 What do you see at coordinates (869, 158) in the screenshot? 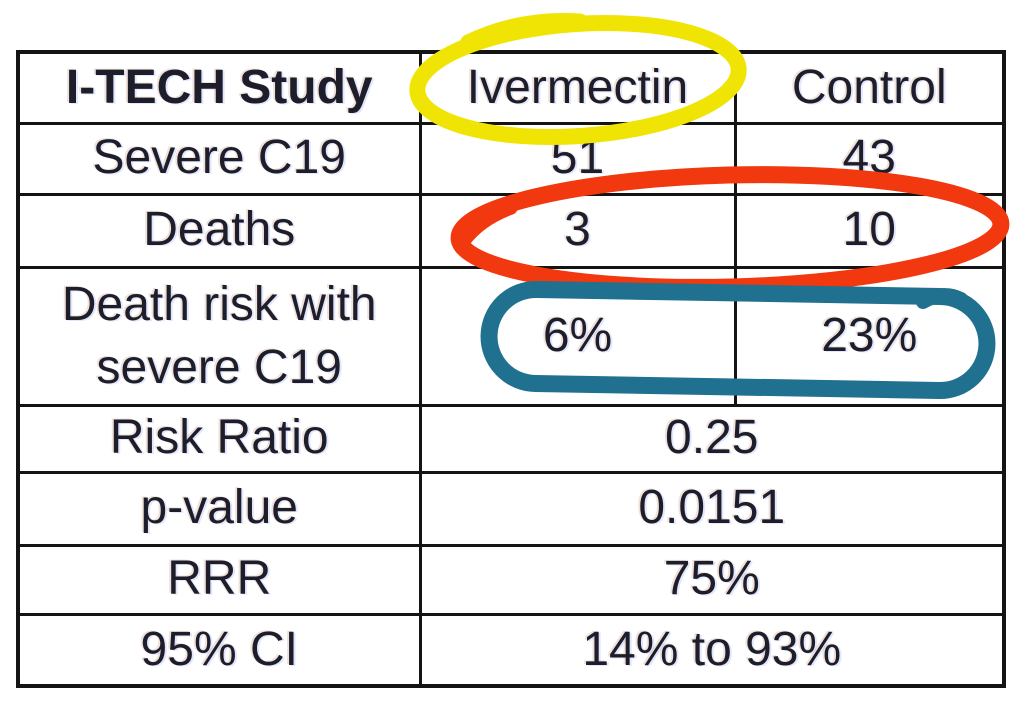
I see `severe-c19-control-value: 43` at bounding box center [869, 158].